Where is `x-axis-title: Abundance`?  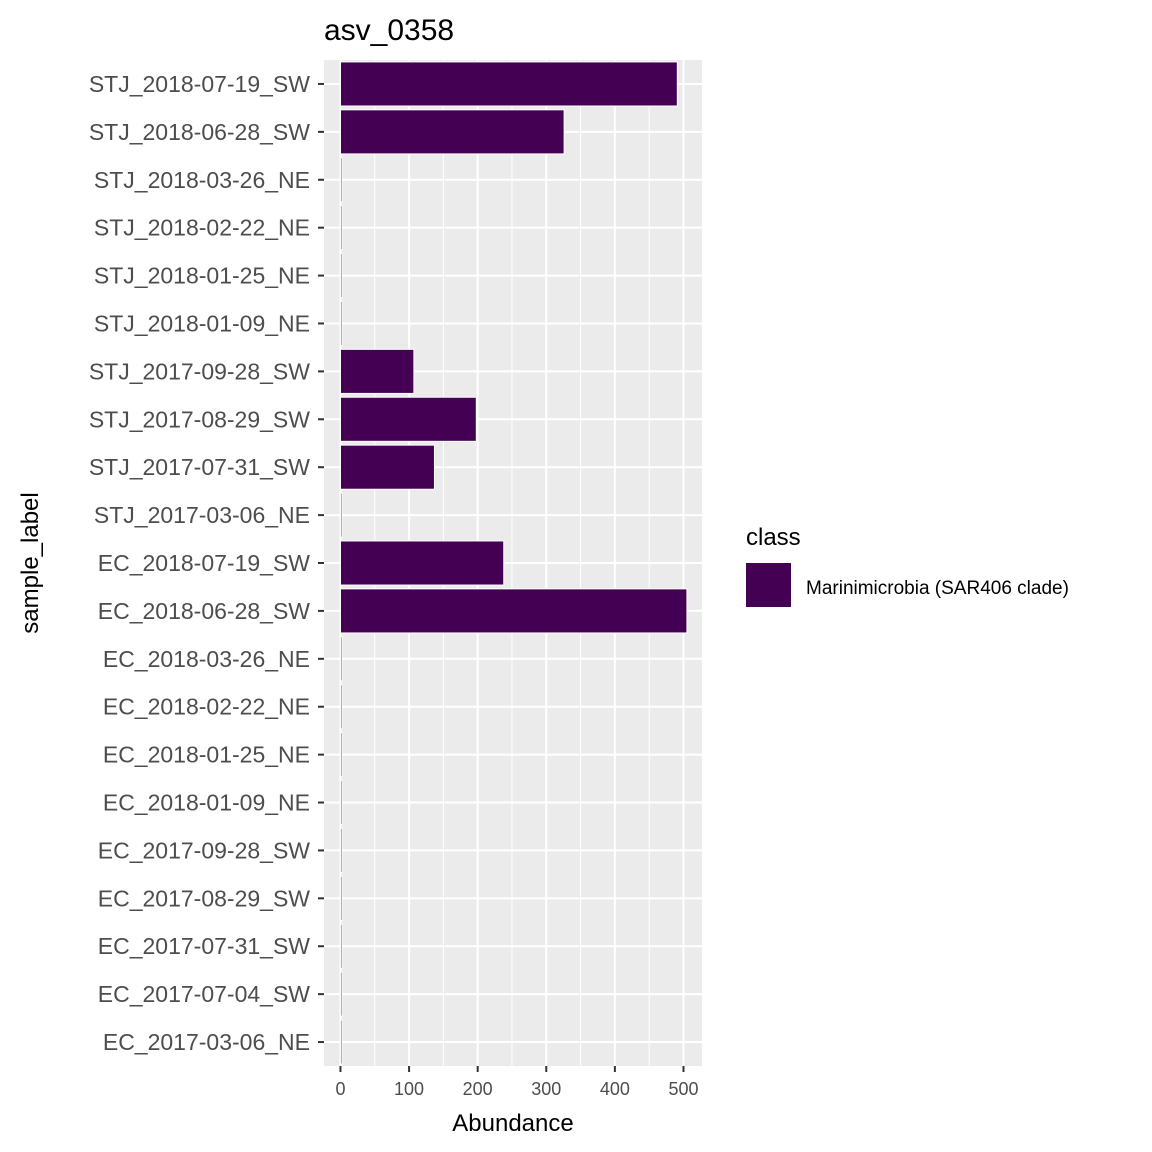 x-axis-title: Abundance is located at coordinates (512, 1123).